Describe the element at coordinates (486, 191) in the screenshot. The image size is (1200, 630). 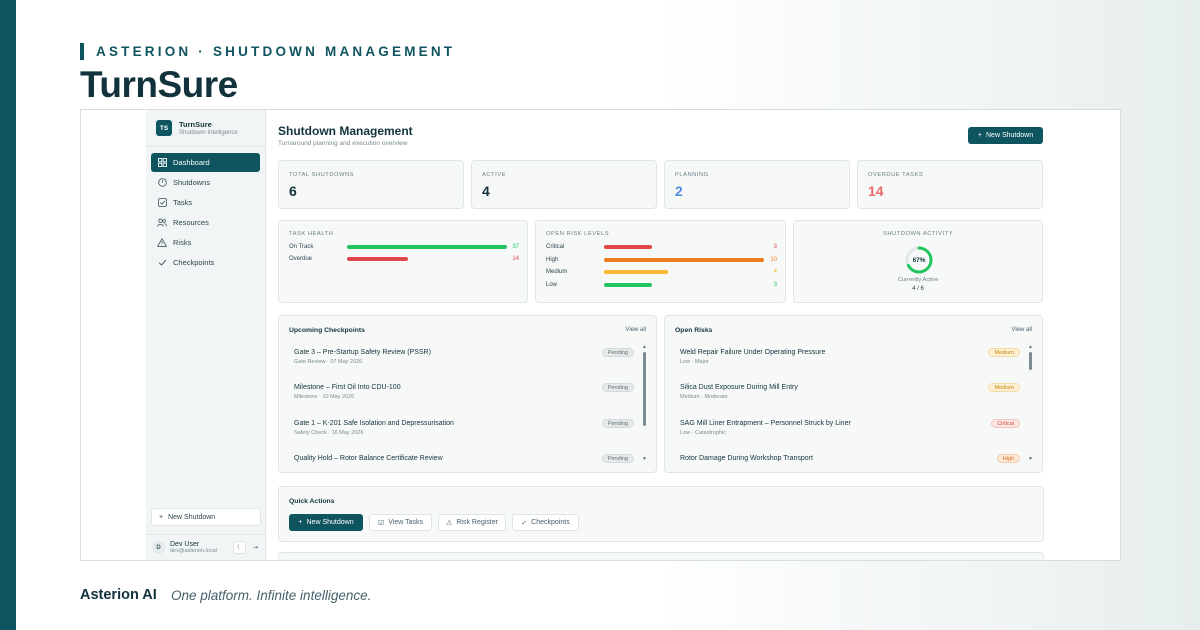
I see `stat-value: 4` at that location.